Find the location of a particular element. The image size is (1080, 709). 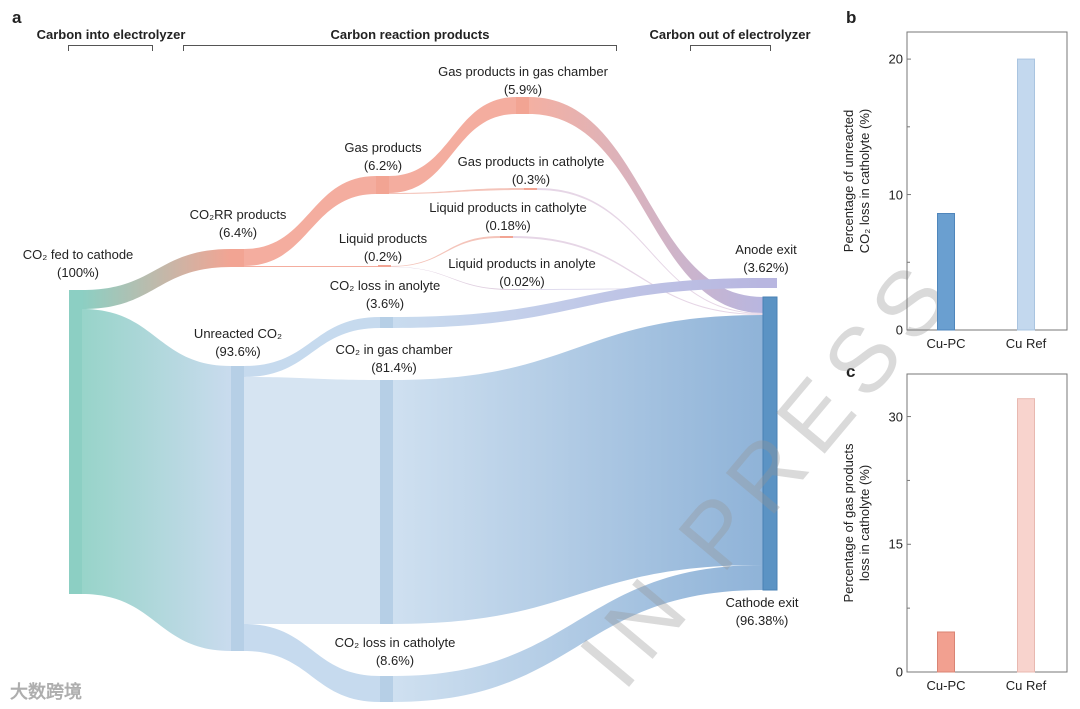

node-name: Gas products in gas chamber is located at coordinates (523, 71).